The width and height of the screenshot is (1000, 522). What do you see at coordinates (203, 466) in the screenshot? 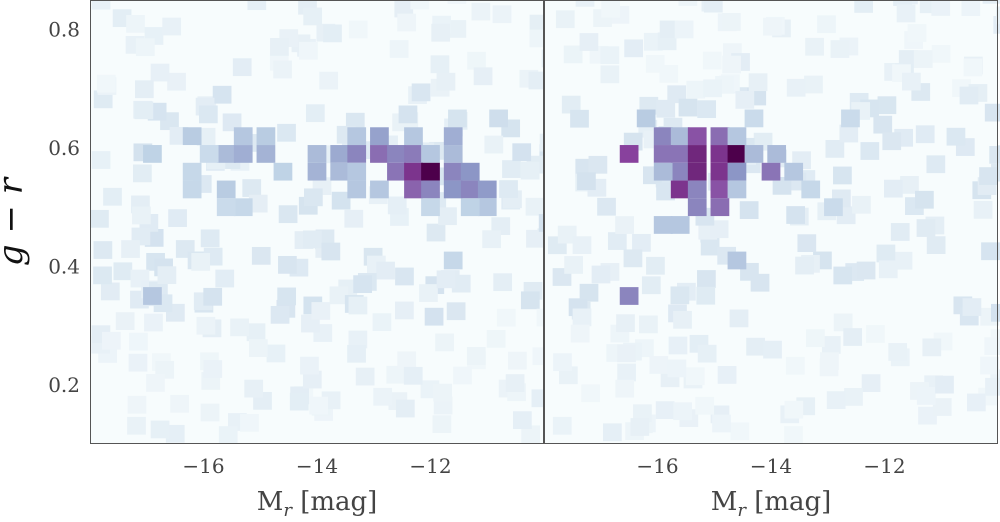
I see `x-tick-label: −16` at bounding box center [203, 466].